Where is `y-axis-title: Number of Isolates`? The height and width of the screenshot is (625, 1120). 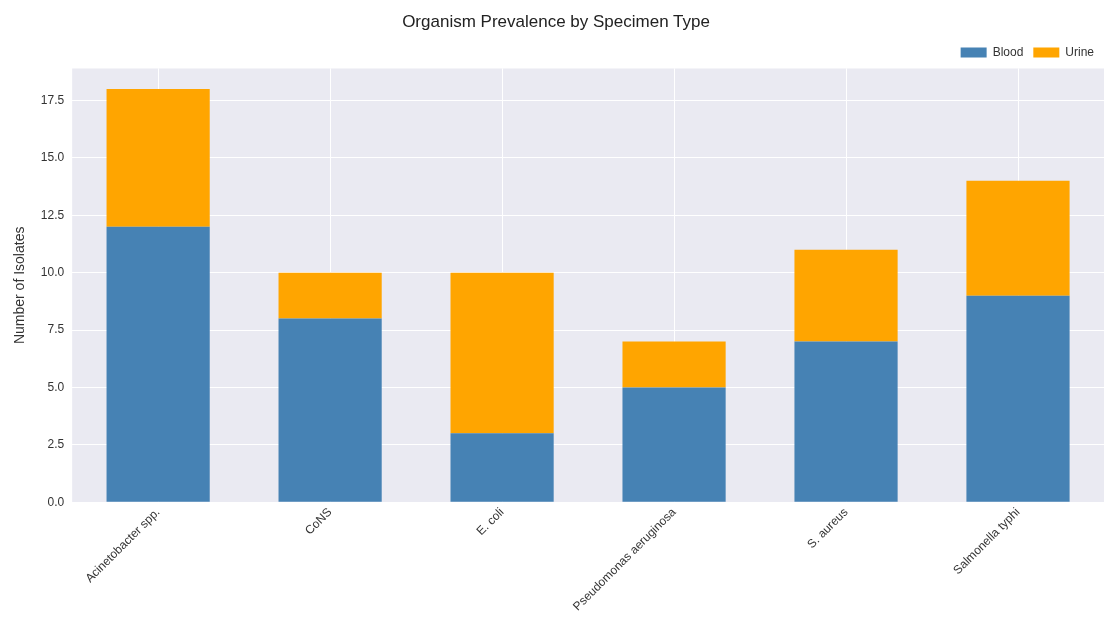 y-axis-title: Number of Isolates is located at coordinates (19, 285).